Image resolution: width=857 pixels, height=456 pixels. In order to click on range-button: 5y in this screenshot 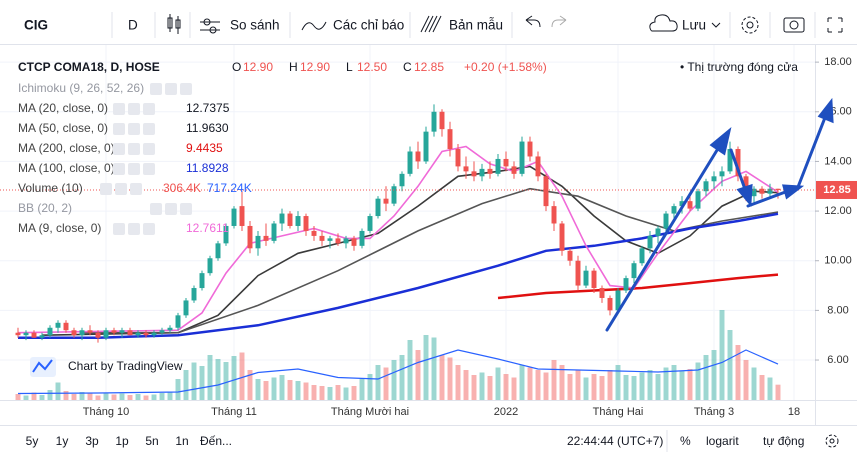, I will do `click(32, 441)`.